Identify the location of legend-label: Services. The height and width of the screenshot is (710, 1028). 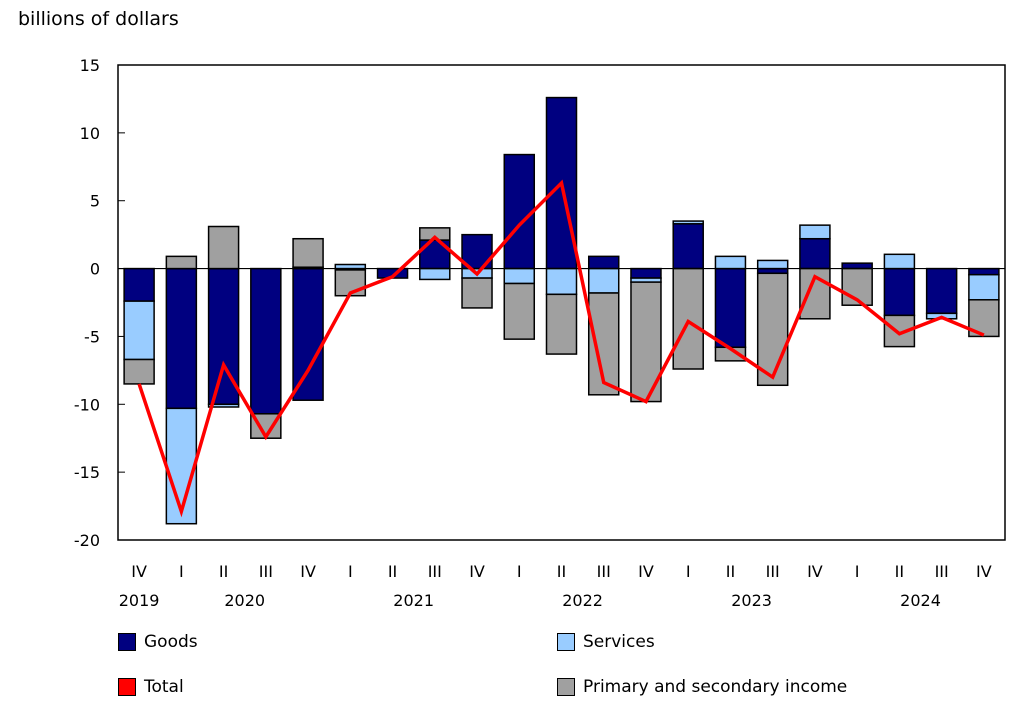
(619, 642).